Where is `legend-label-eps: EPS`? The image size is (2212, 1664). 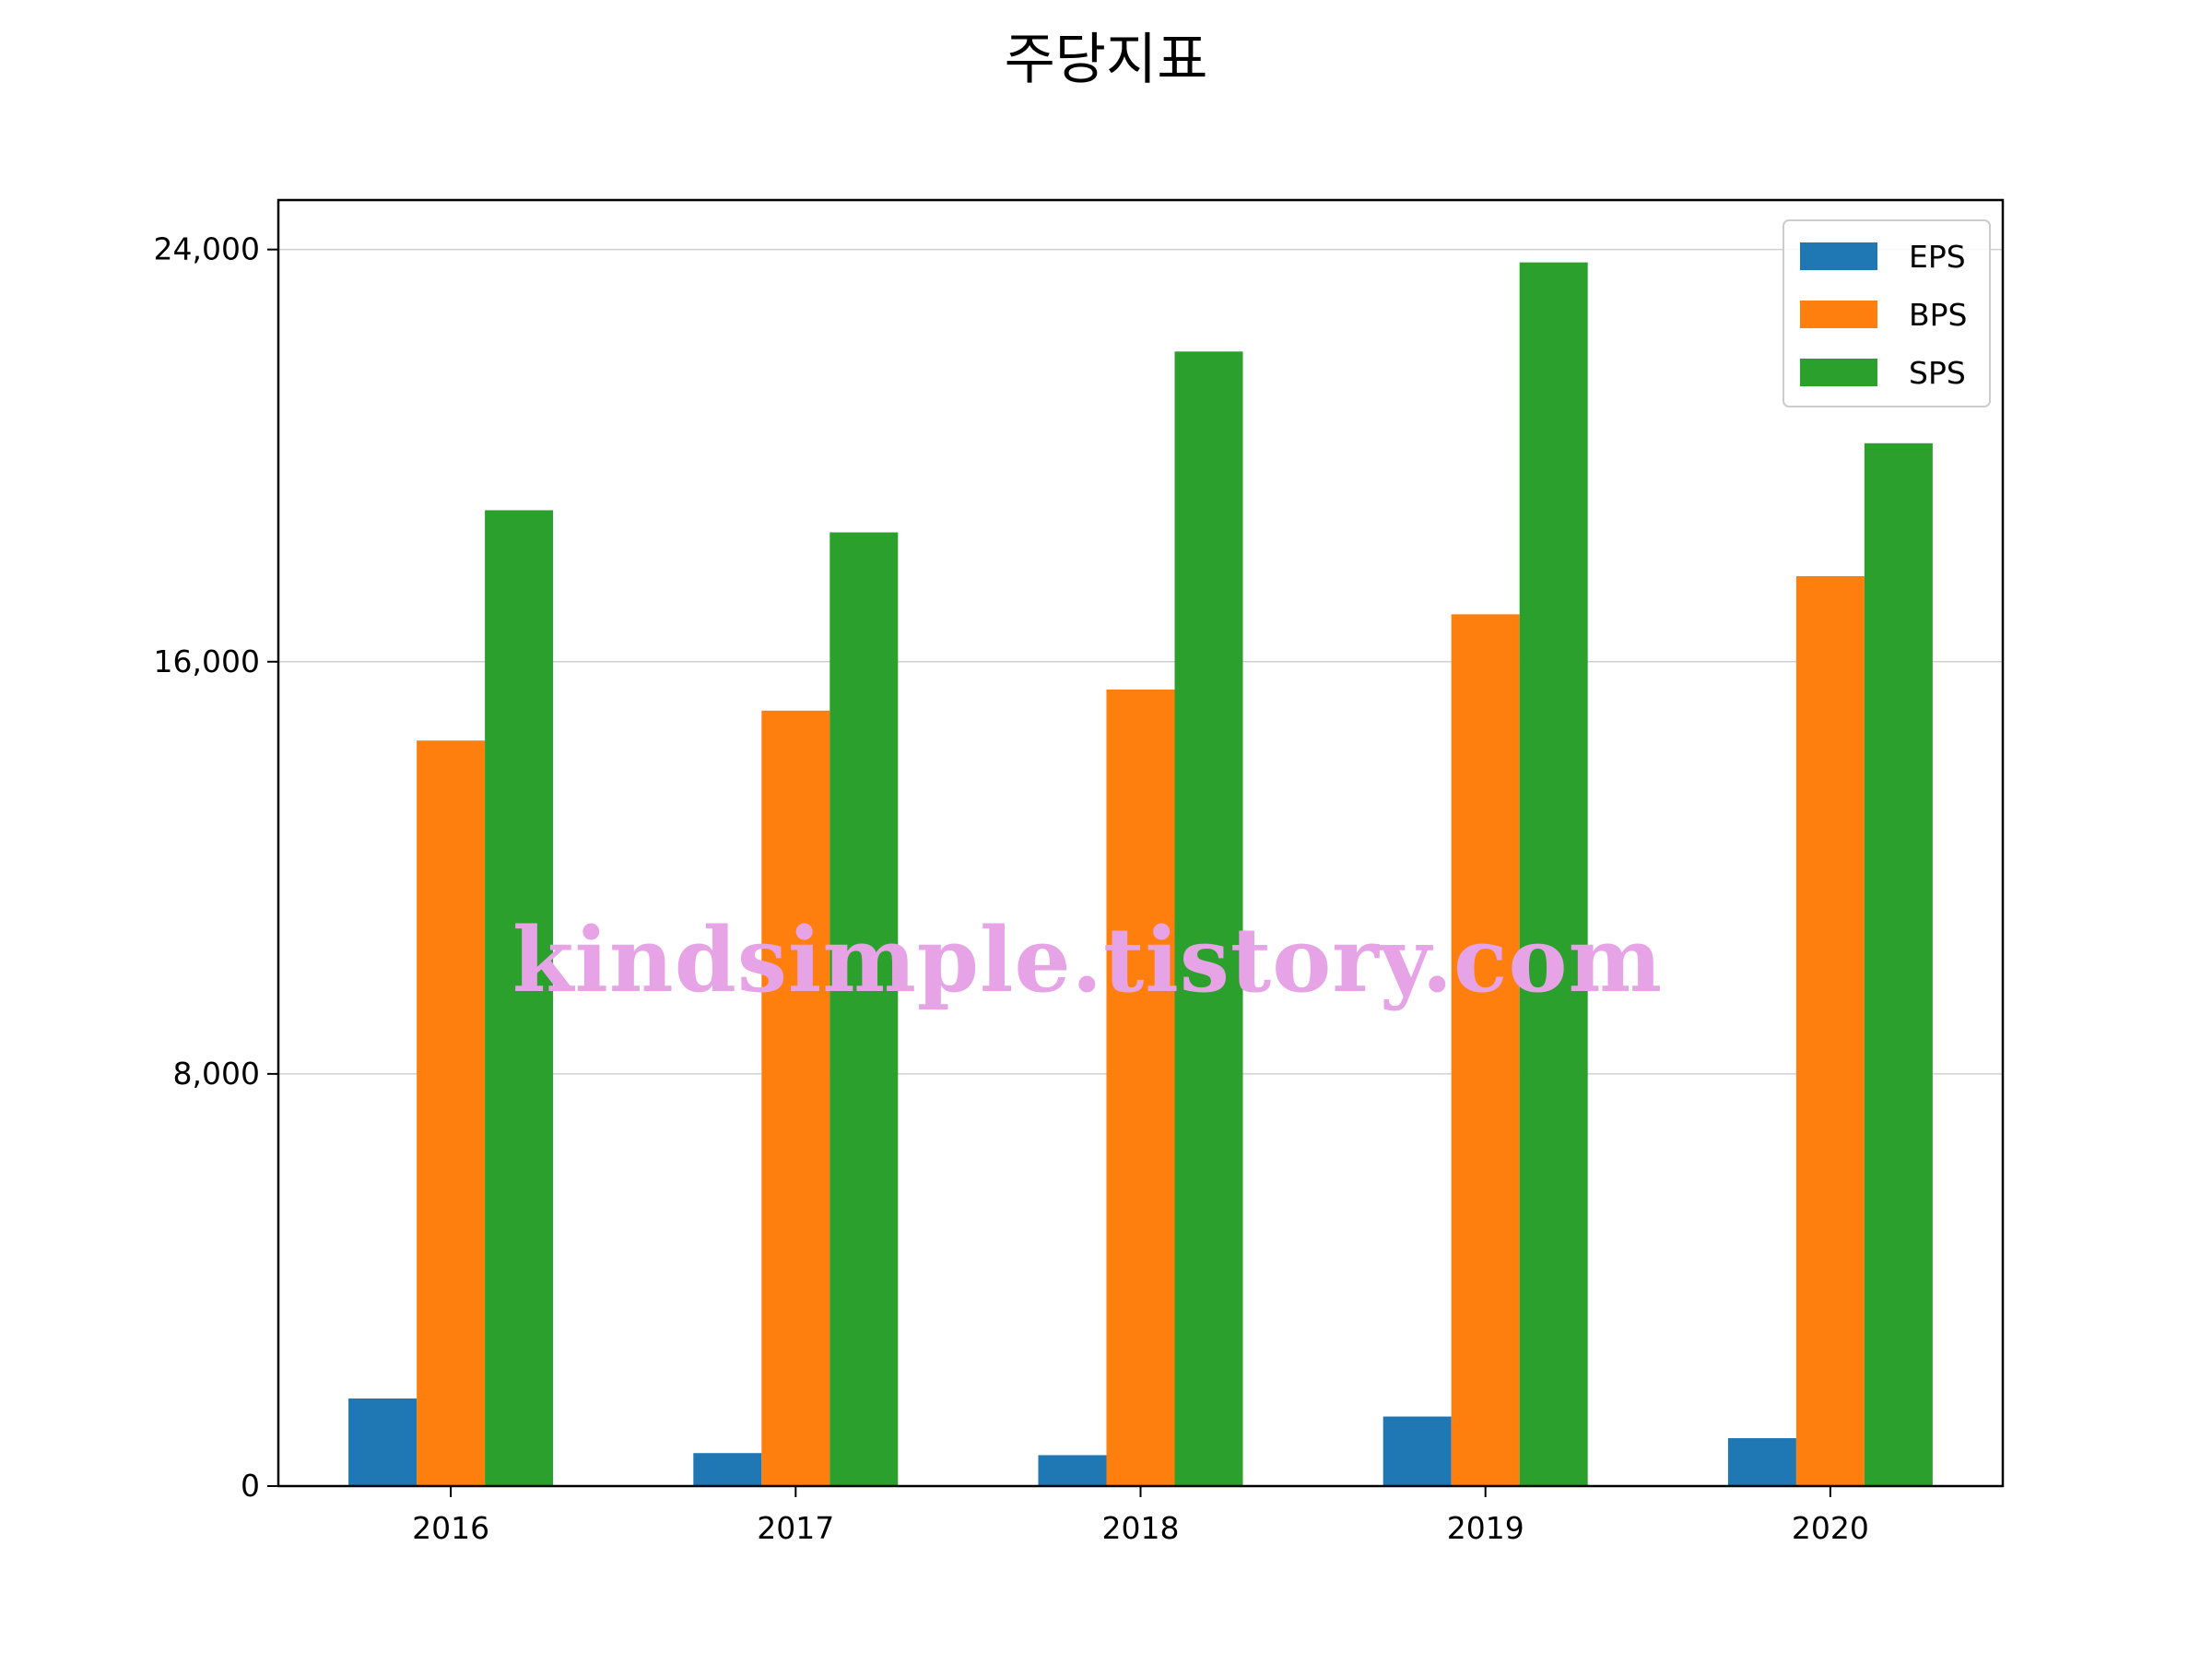
legend-label-eps: EPS is located at coordinates (1937, 257).